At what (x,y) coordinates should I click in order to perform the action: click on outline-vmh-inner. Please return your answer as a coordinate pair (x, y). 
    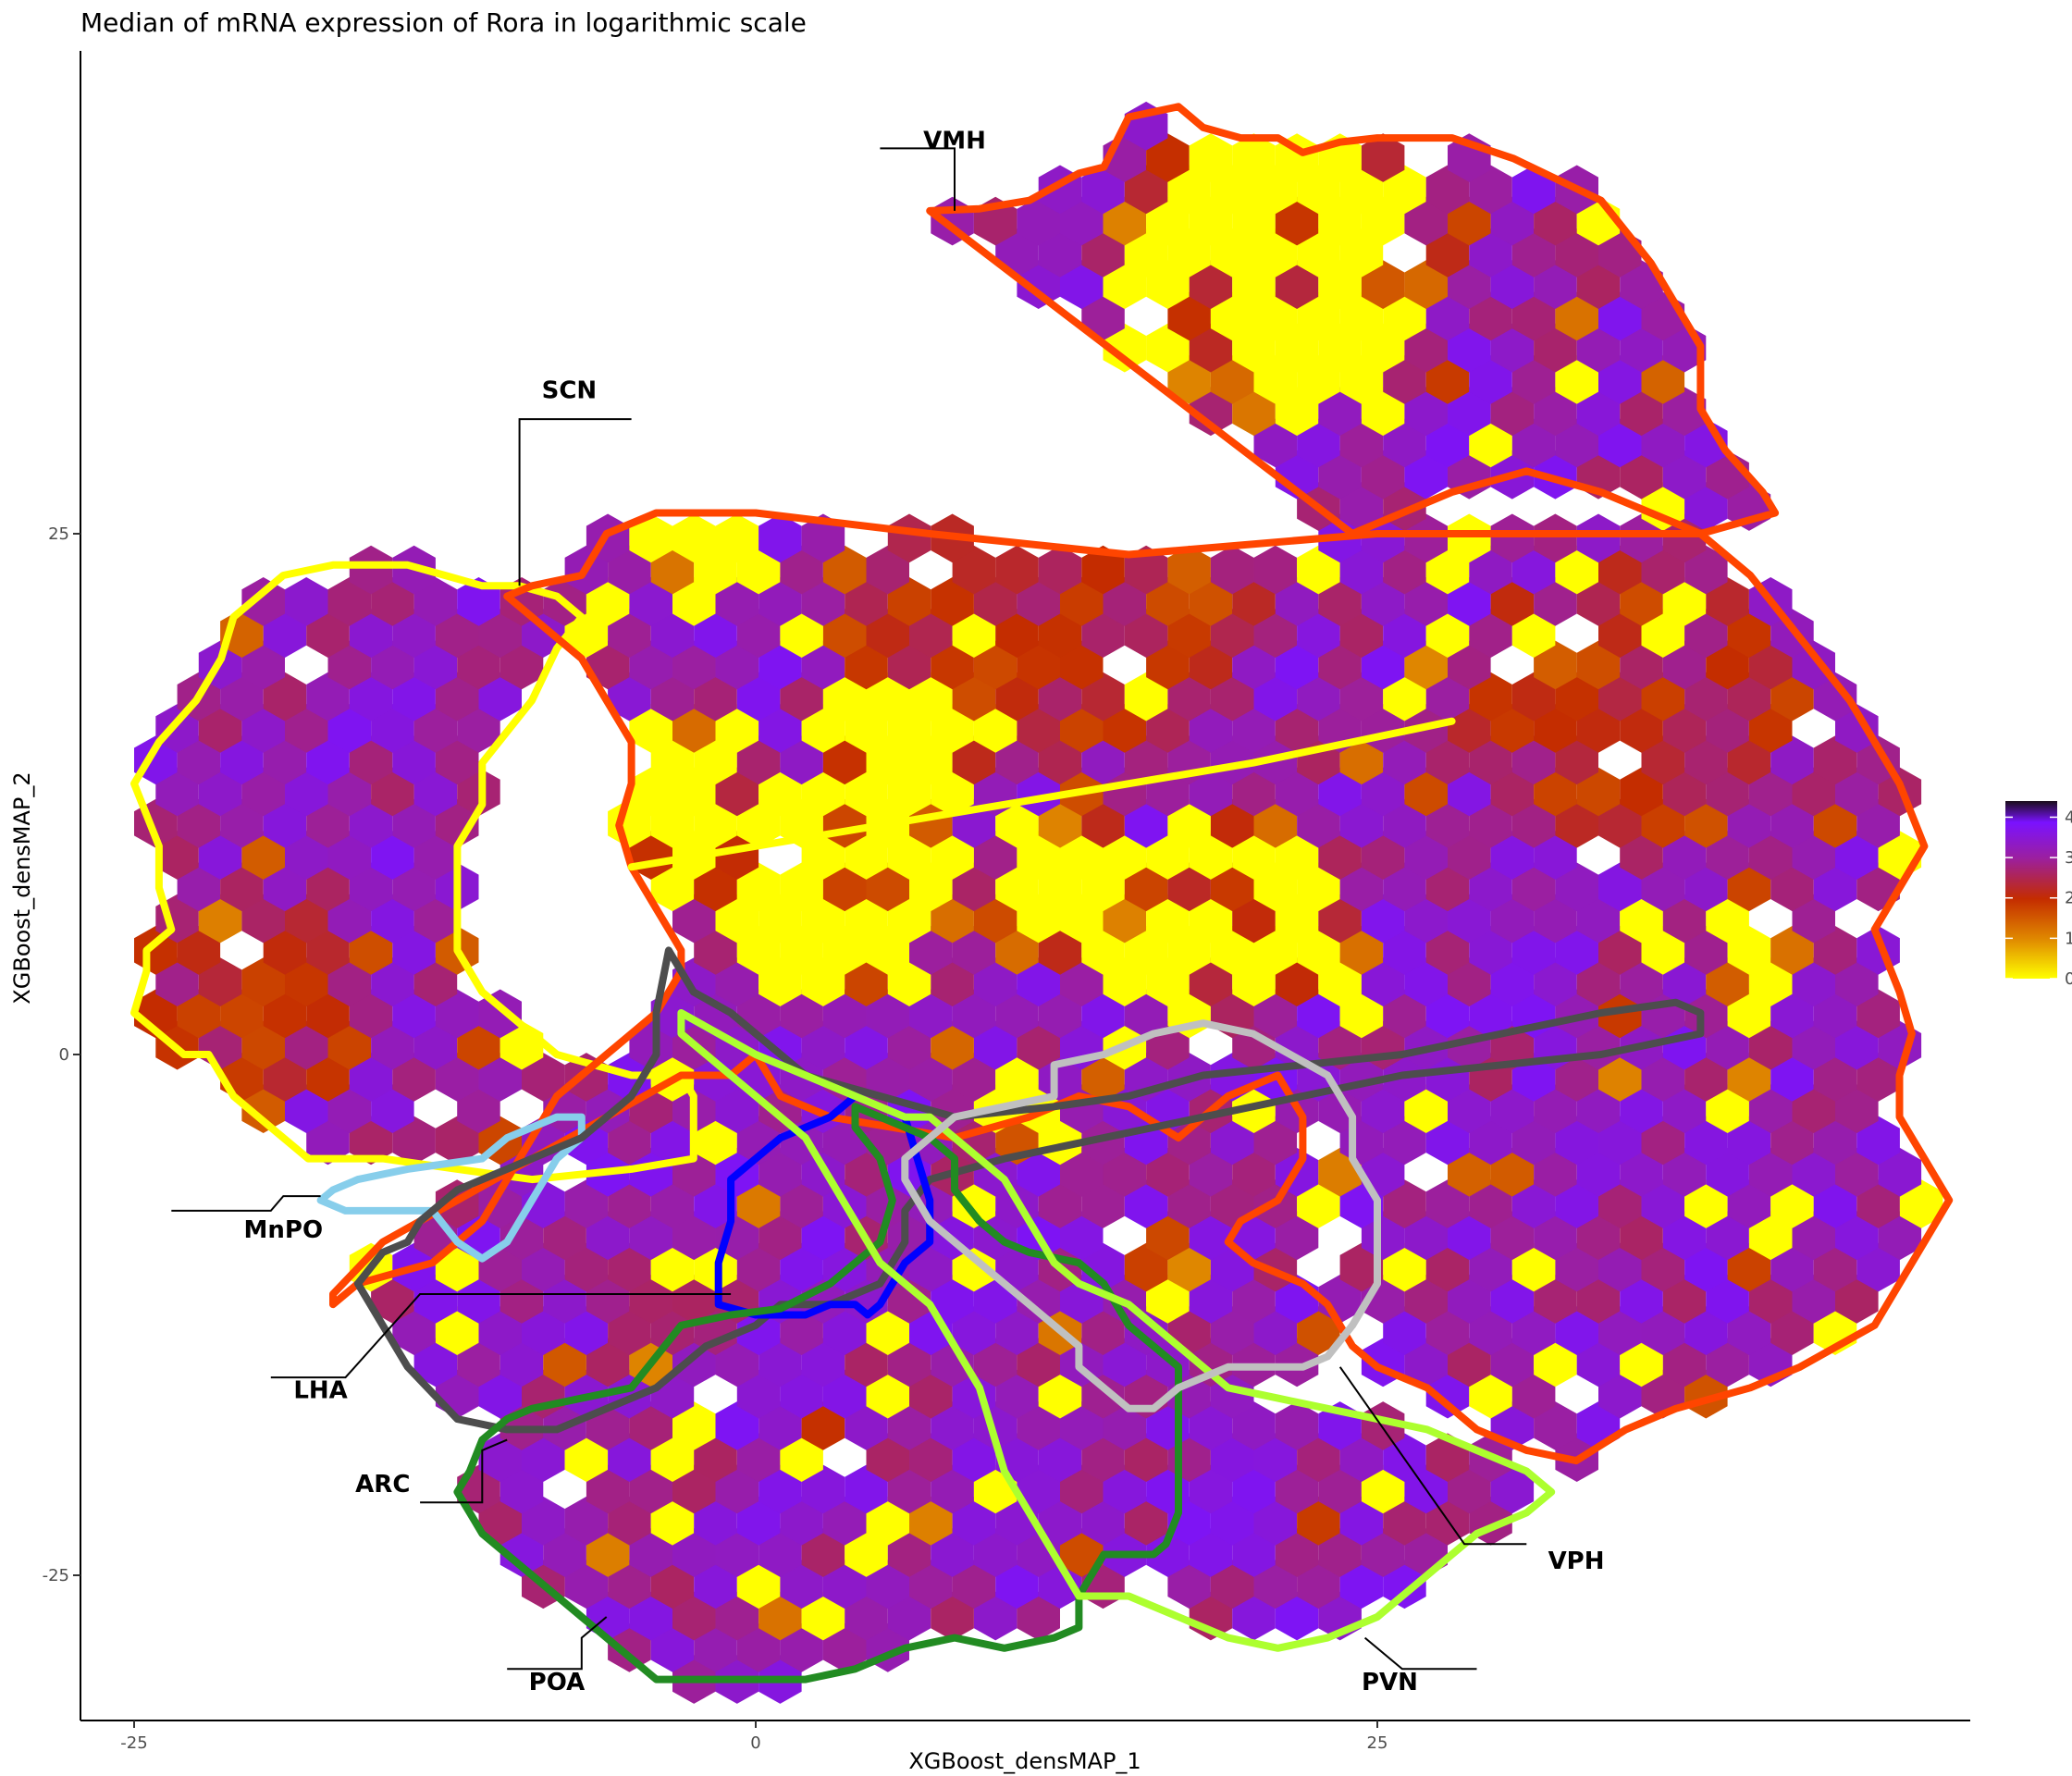
    Looking at the image, I should click on (1042, 794).